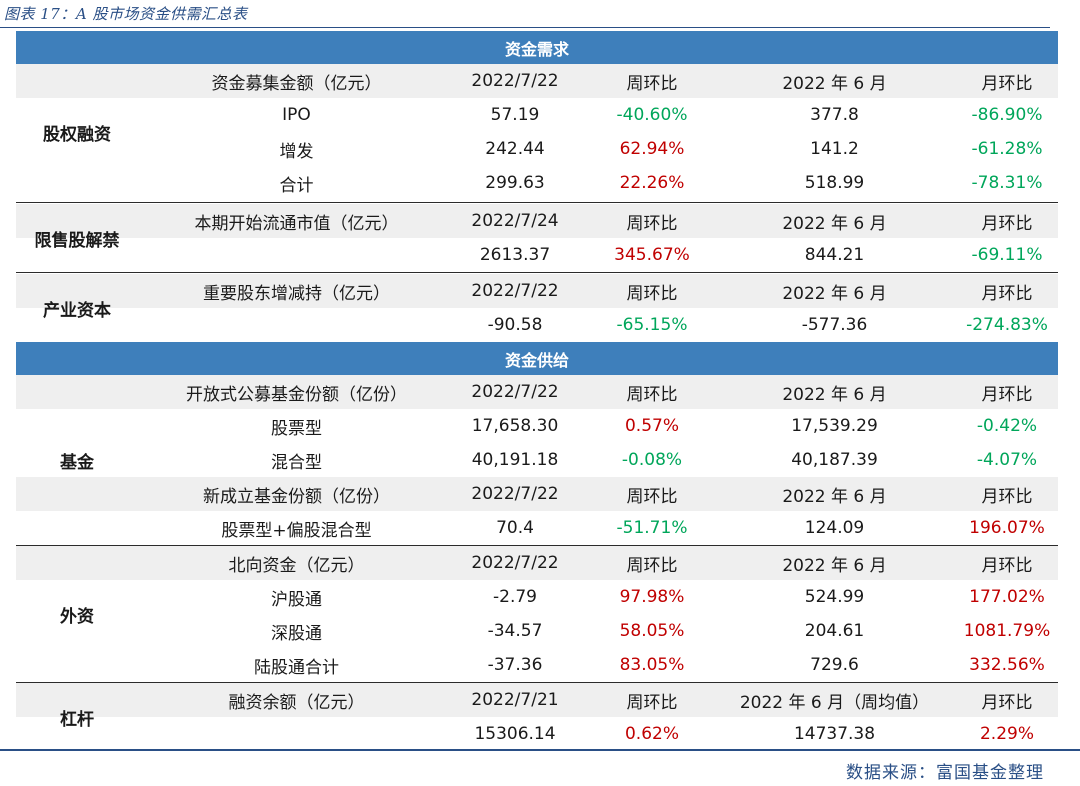 The image size is (1080, 786). Describe the element at coordinates (834, 325) in the screenshot. I see `month-value: -577.36` at that location.